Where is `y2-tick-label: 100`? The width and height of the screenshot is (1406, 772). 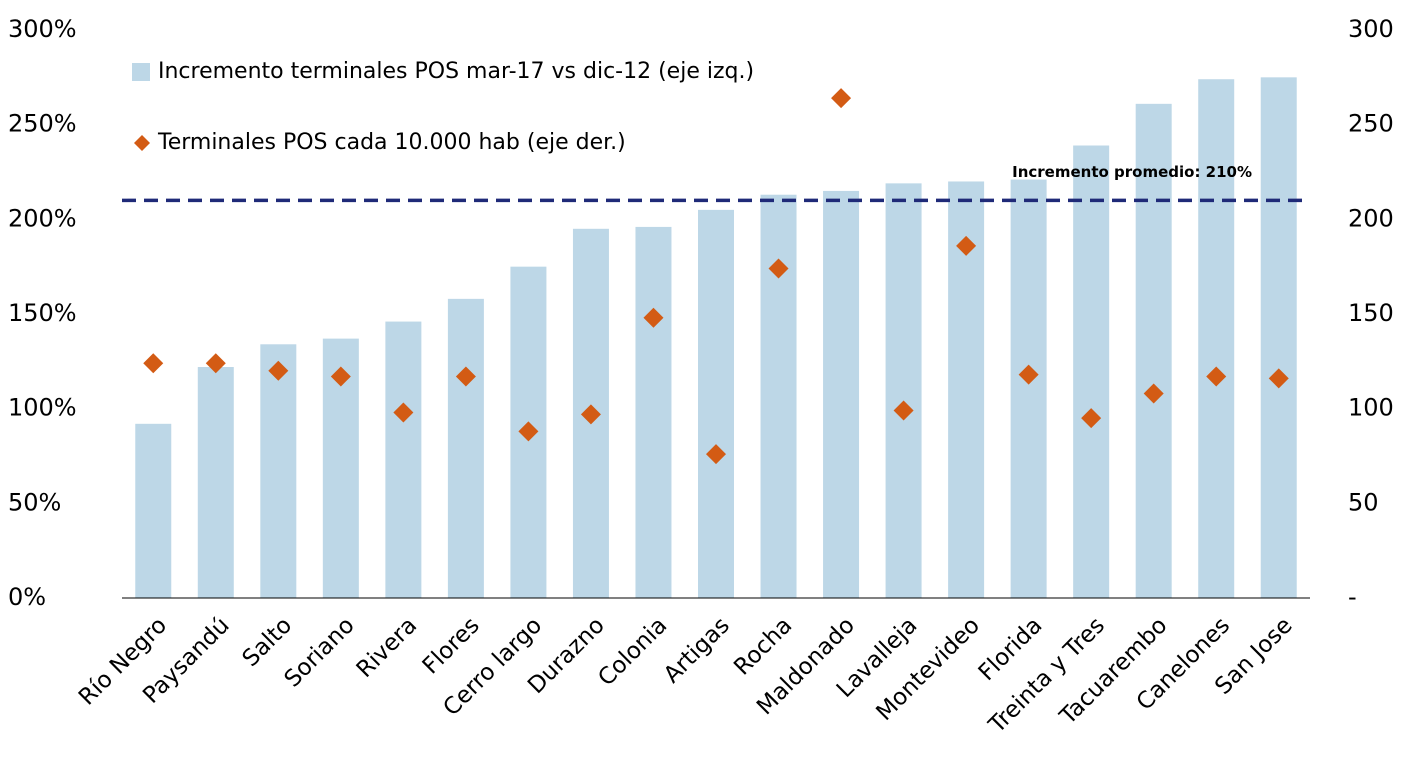
y2-tick-label: 100 is located at coordinates (1371, 408).